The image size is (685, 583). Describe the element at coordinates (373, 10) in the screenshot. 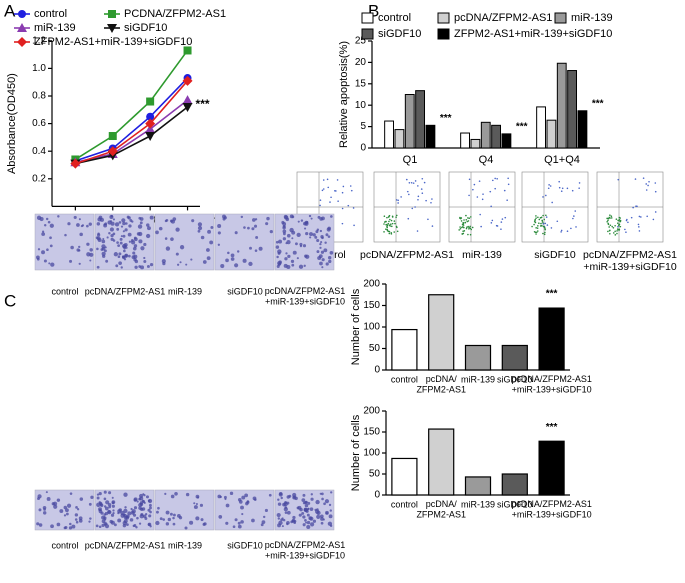

I see `panel-label: B` at that location.